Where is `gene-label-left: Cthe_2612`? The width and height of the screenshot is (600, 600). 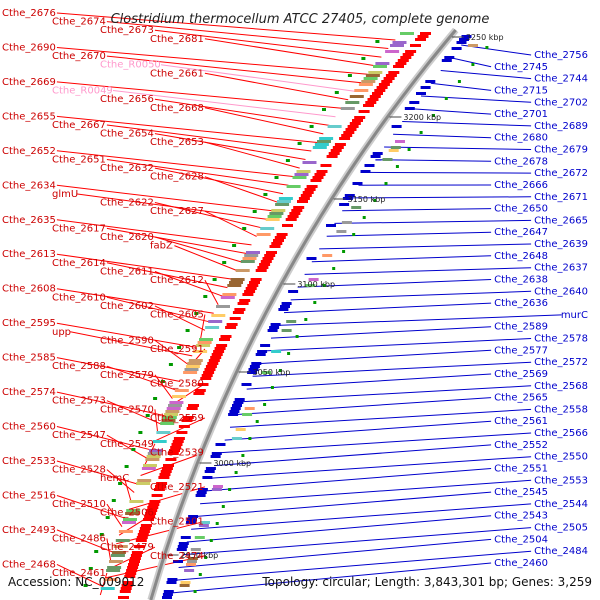 gene-label-left: Cthe_2612 is located at coordinates (177, 280).